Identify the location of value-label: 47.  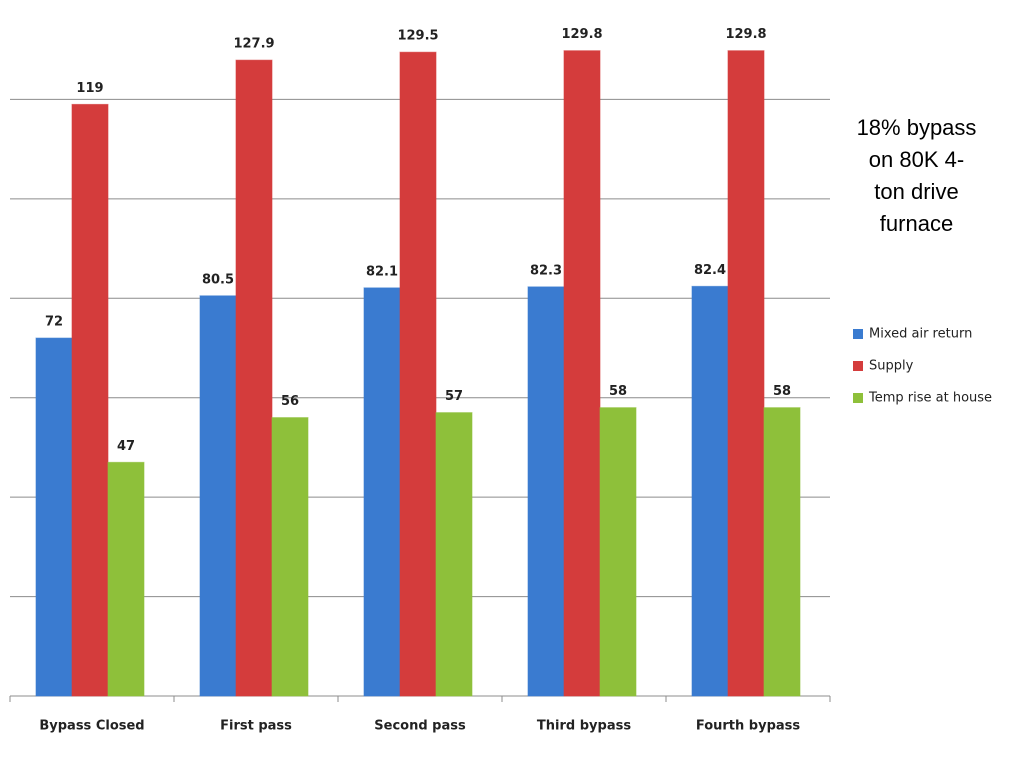
(126, 446).